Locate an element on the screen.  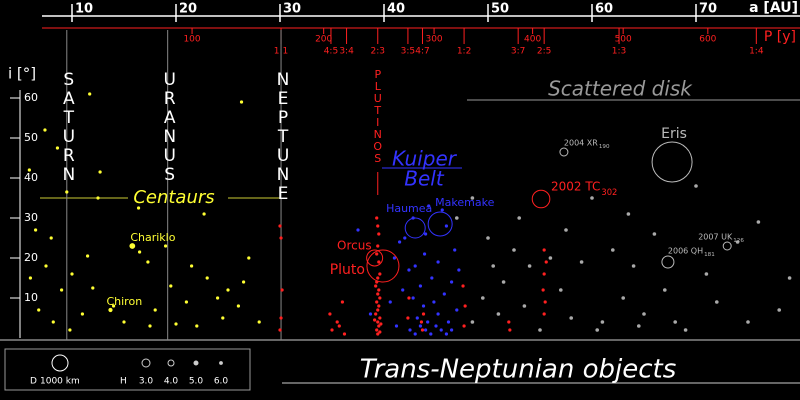
p-tick-label: 400 is located at coordinates (532, 40).